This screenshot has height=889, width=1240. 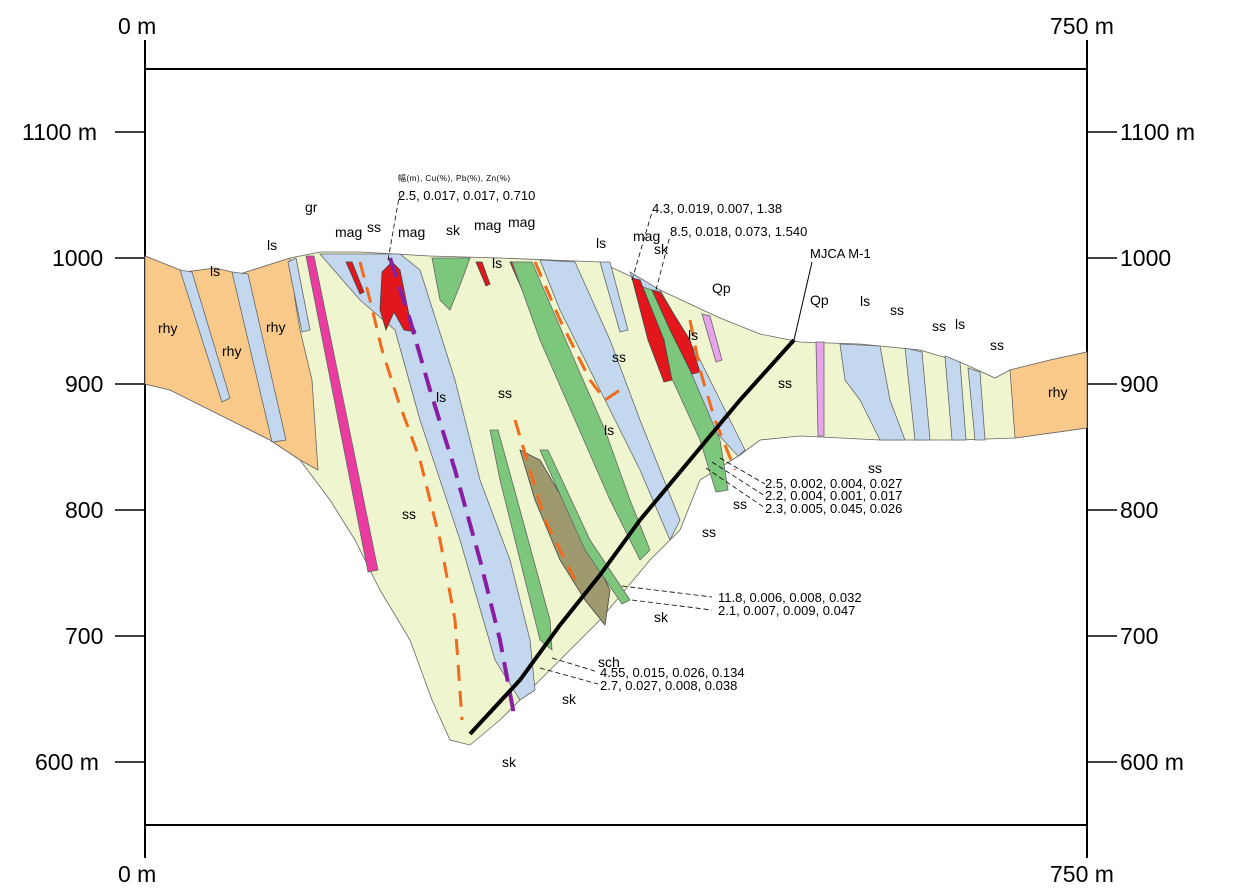 What do you see at coordinates (1152, 762) in the screenshot?
I see `elevation-label-right: 600 m` at bounding box center [1152, 762].